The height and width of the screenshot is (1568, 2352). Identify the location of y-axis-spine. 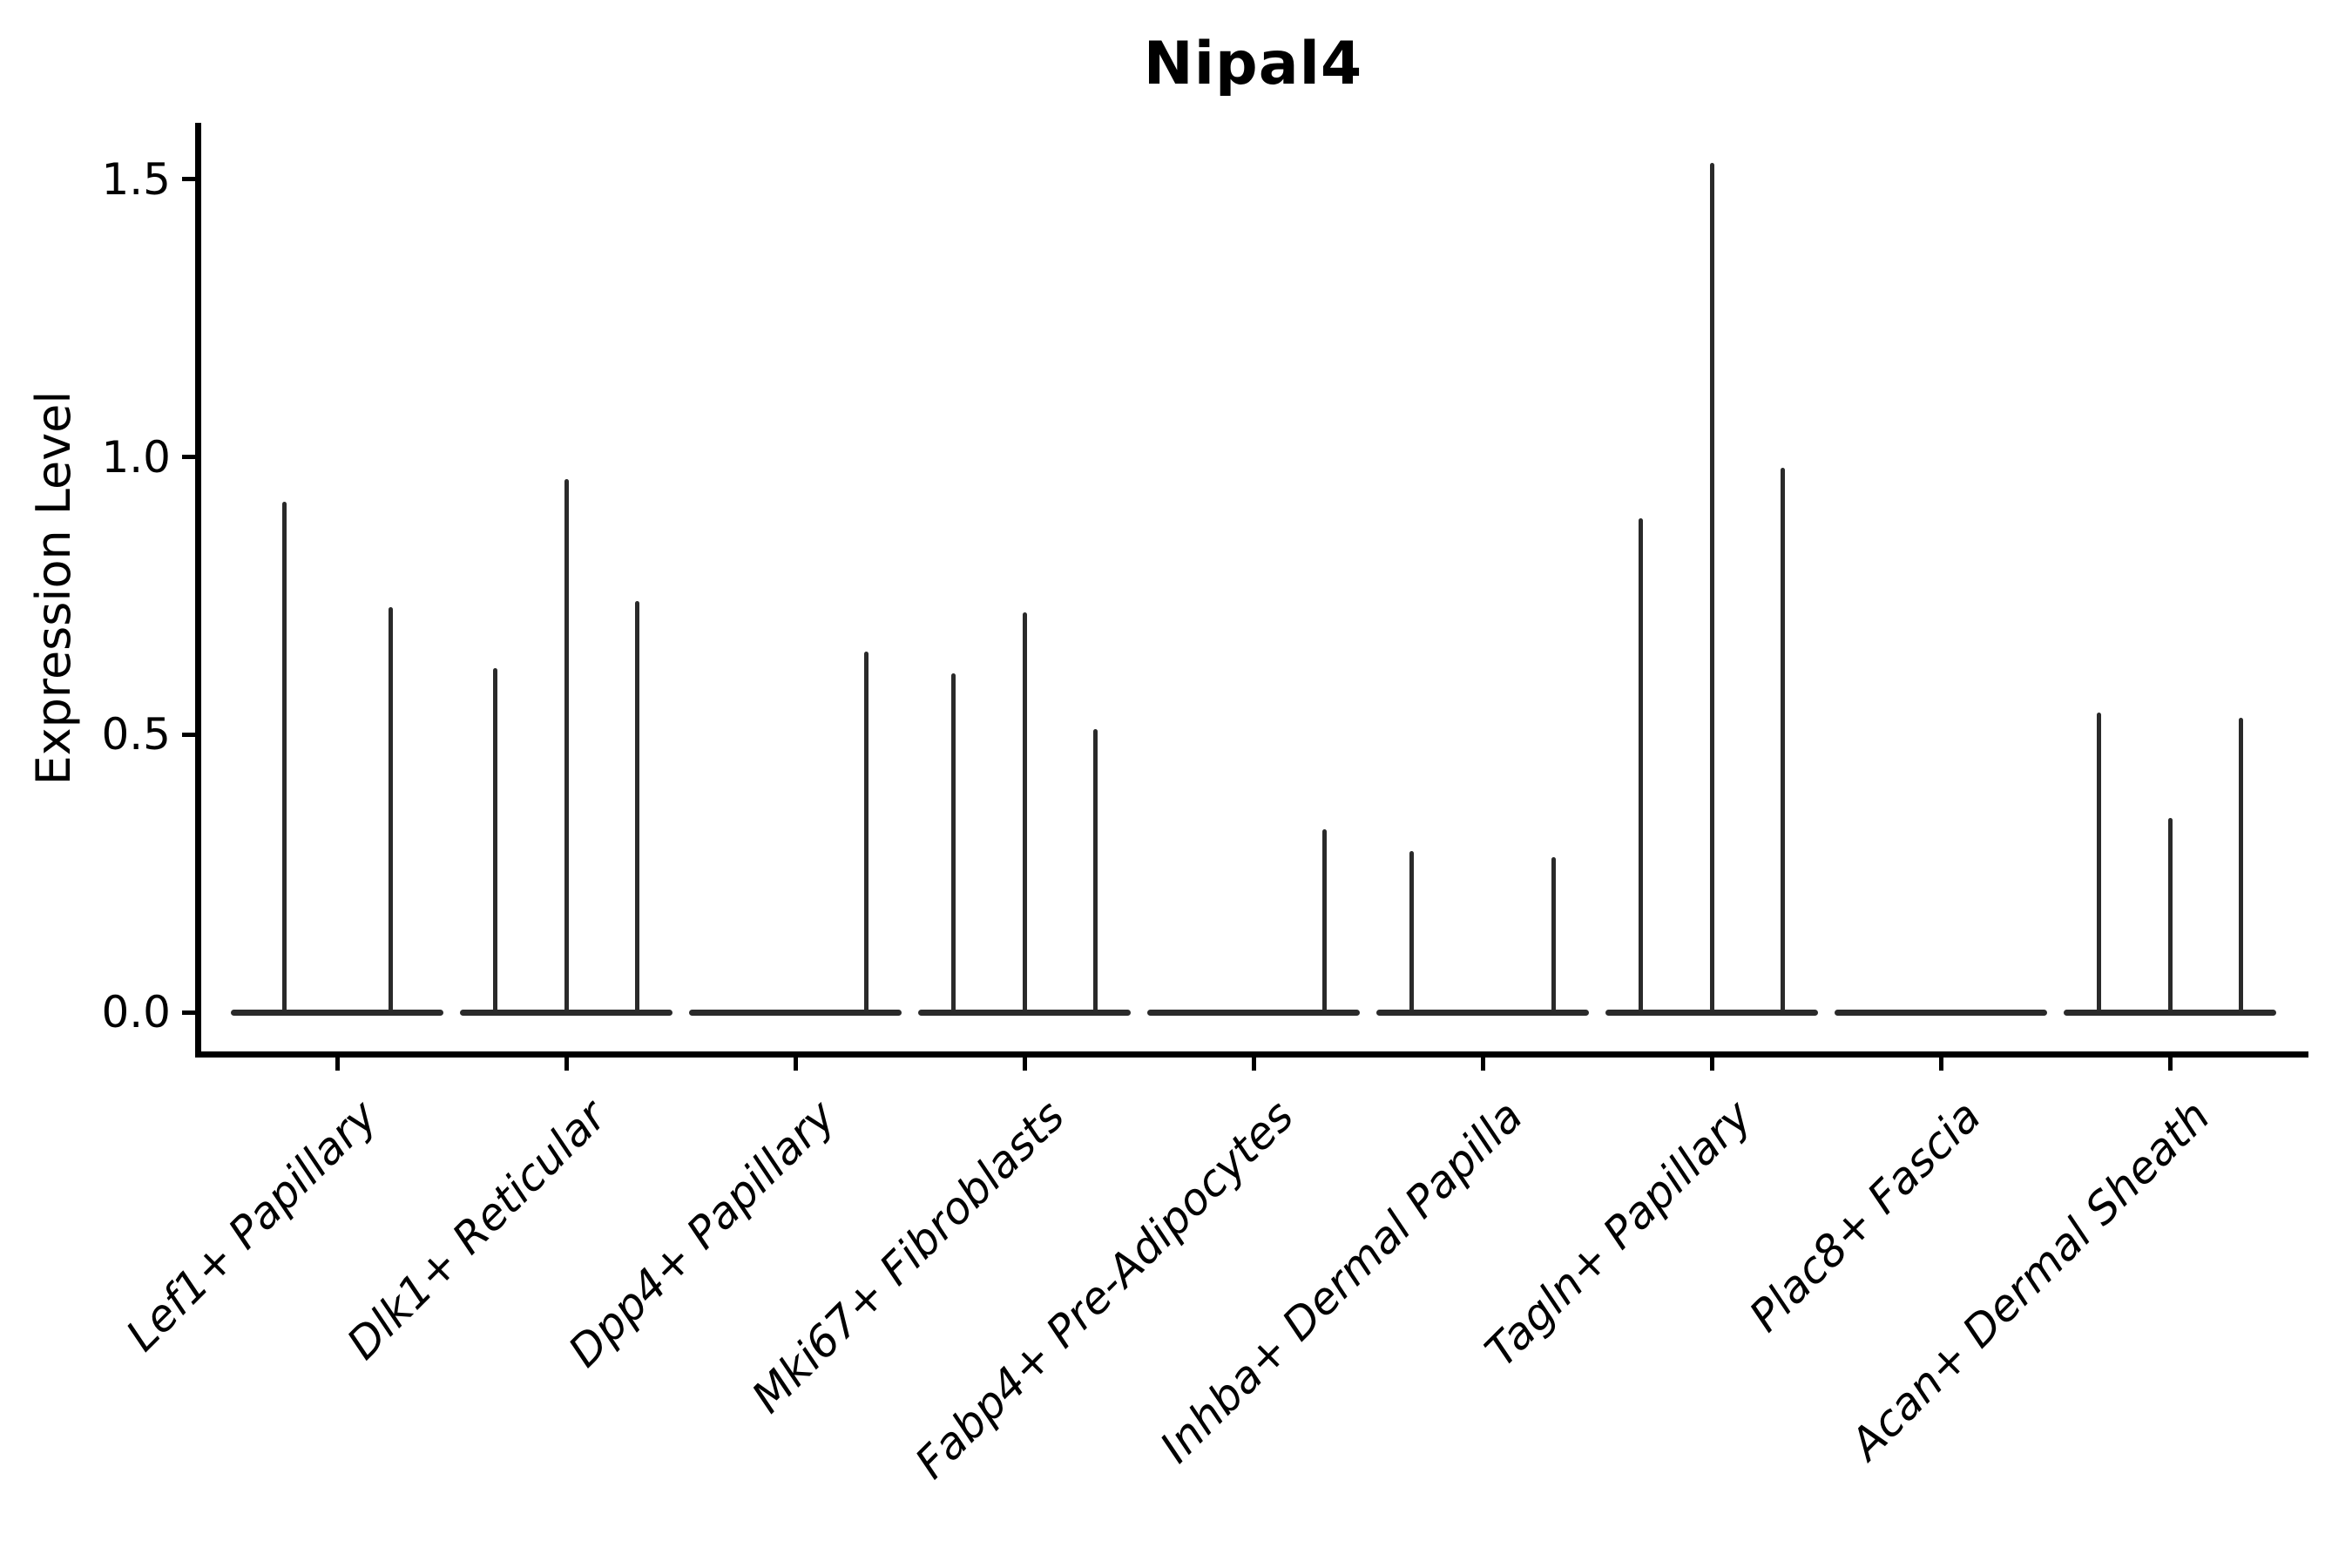
(198, 590).